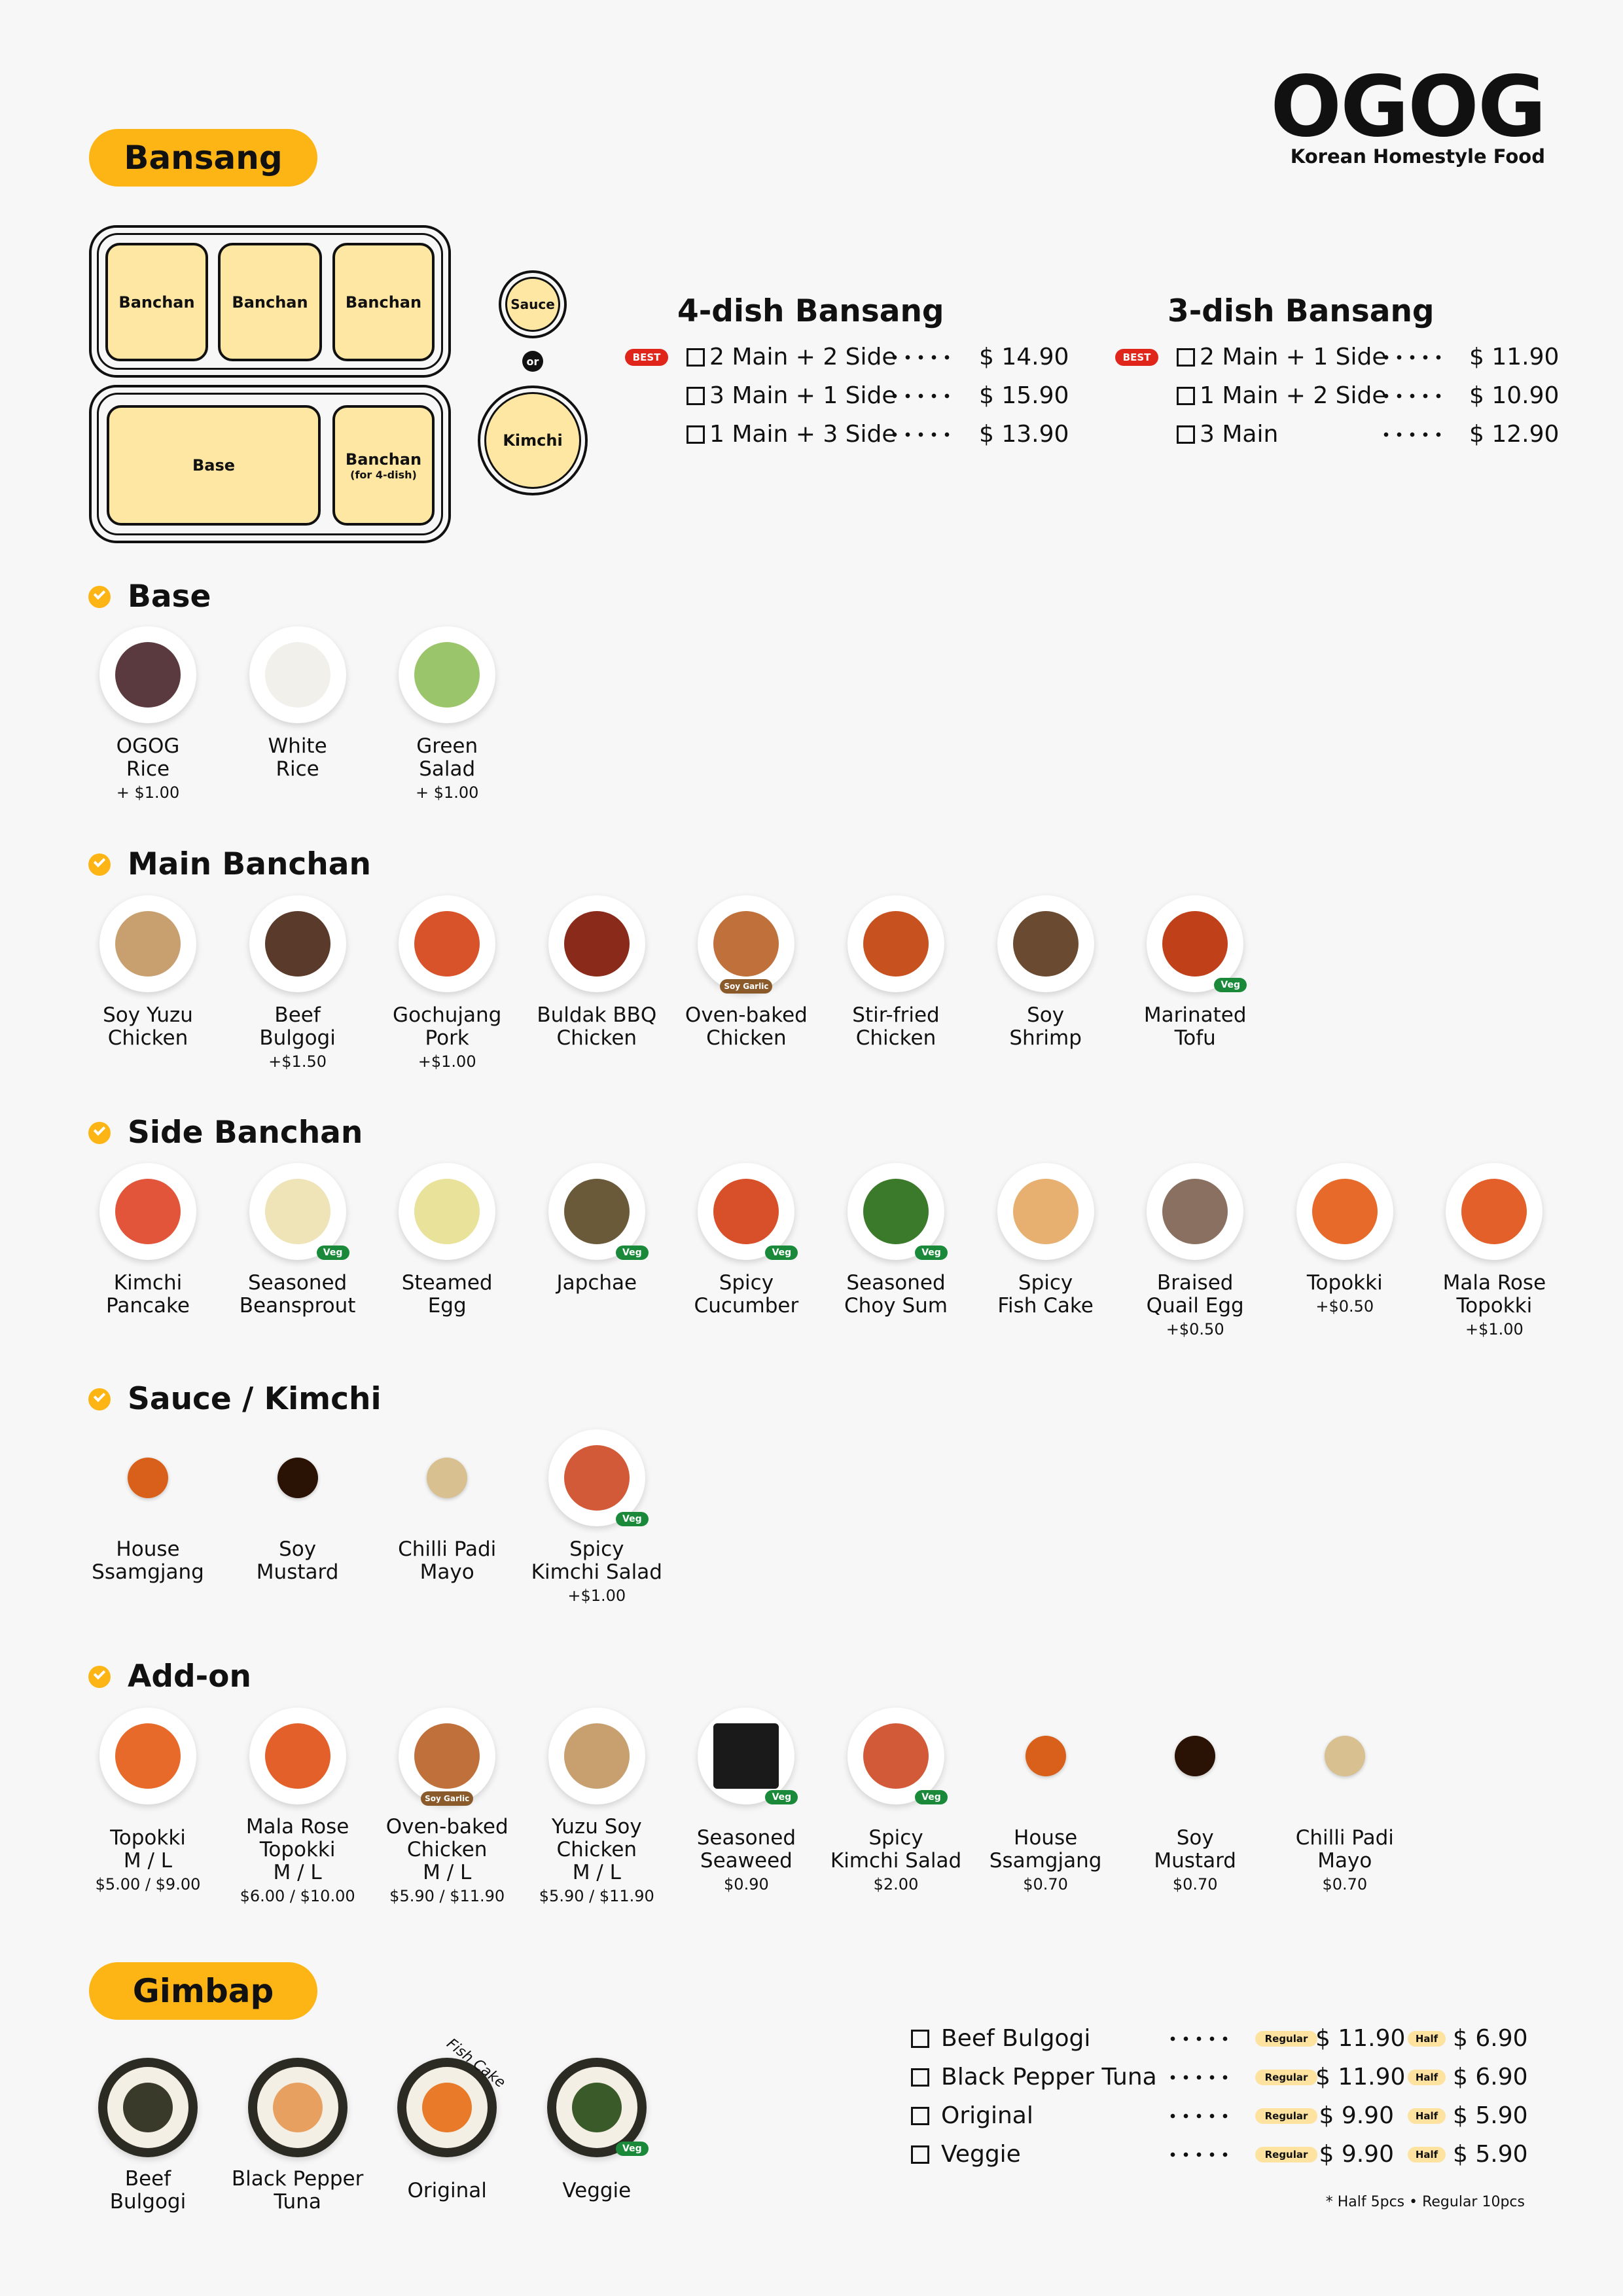 Image resolution: width=1623 pixels, height=2296 pixels. I want to click on dish-name: Pork, so click(447, 1038).